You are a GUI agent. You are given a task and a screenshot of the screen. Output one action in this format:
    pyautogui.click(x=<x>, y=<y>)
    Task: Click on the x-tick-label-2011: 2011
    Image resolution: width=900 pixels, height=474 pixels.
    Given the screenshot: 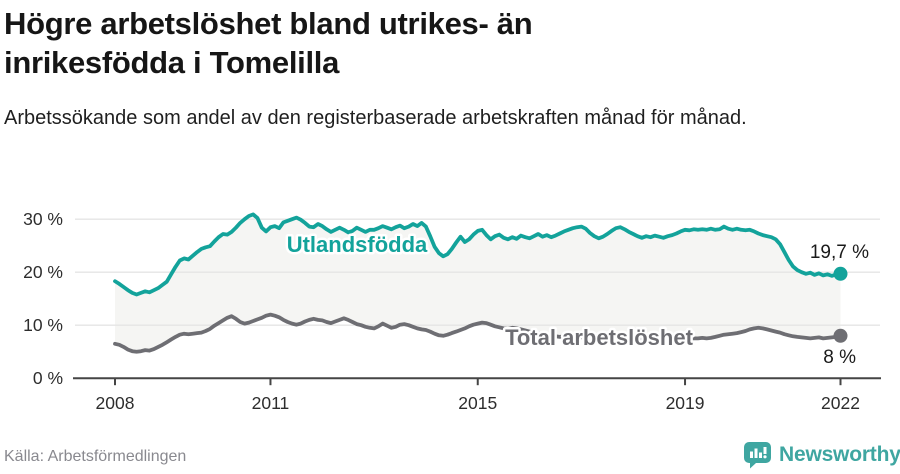 What is the action you would take?
    pyautogui.click(x=271, y=403)
    